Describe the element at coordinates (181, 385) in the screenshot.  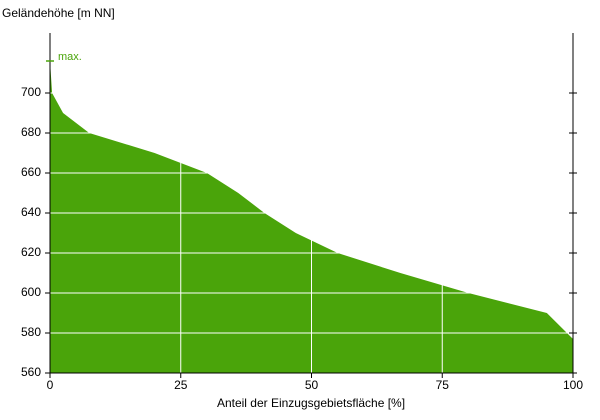
I see `x-tick-label: 25` at that location.